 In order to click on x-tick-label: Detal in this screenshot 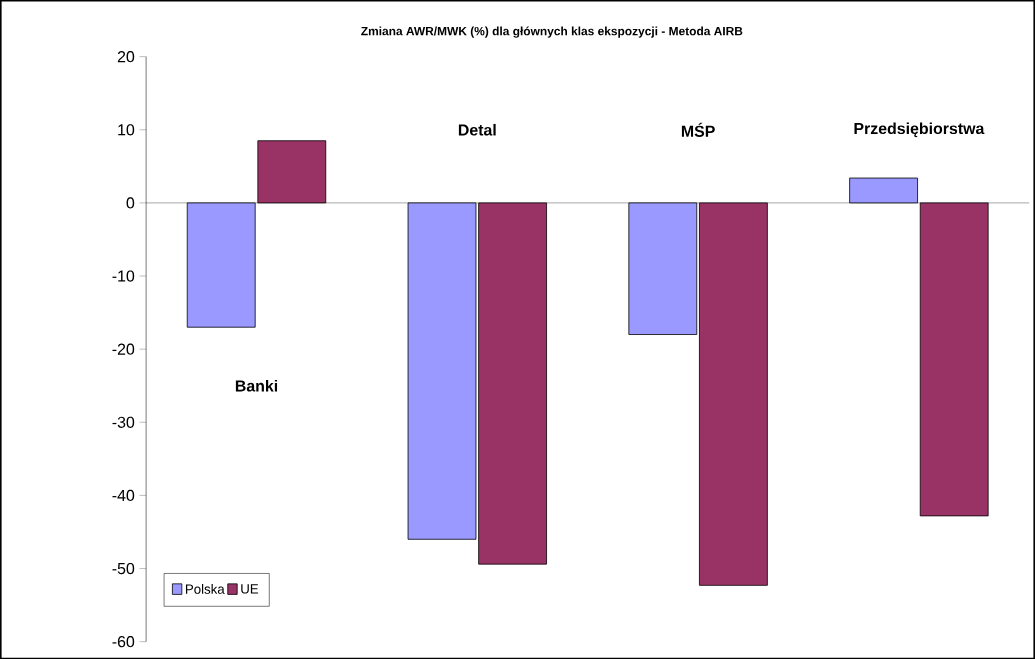, I will do `click(477, 129)`.